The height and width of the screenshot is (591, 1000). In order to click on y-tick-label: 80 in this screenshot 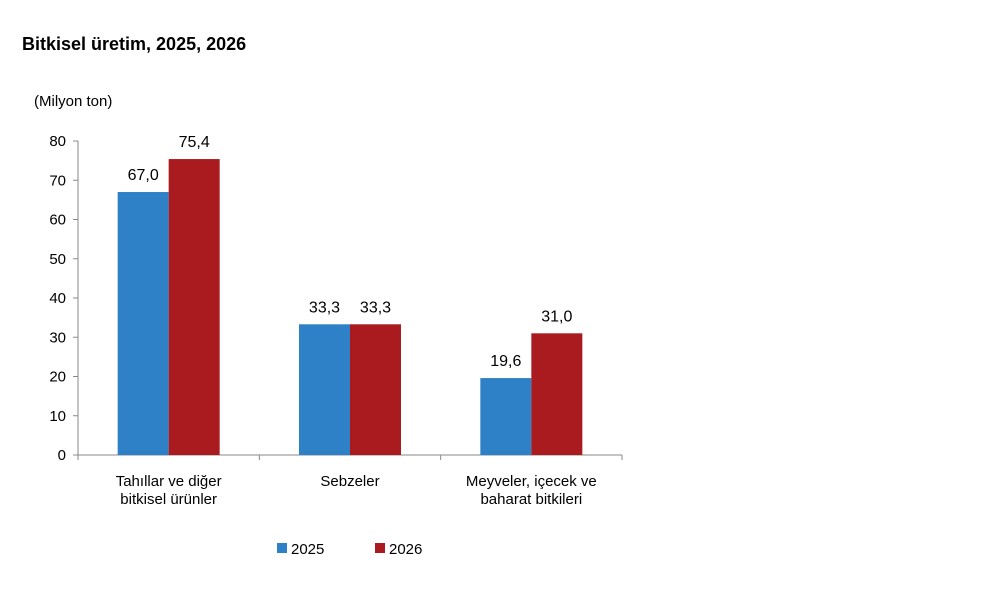, I will do `click(57, 141)`.